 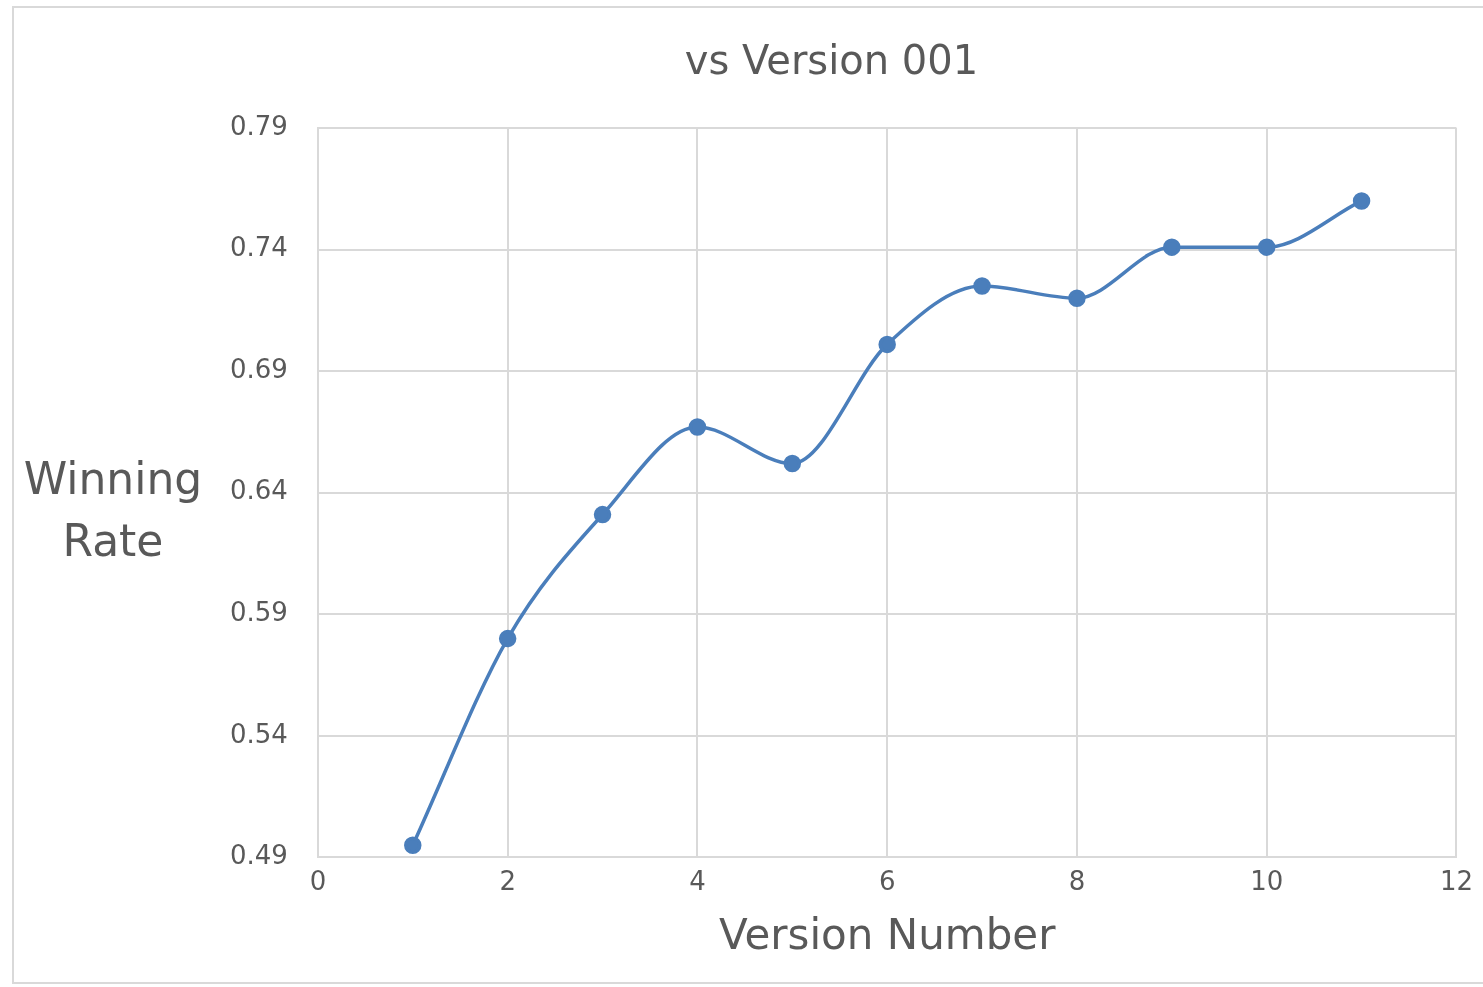 What do you see at coordinates (831, 60) in the screenshot?
I see `chart-title: vs Version 001` at bounding box center [831, 60].